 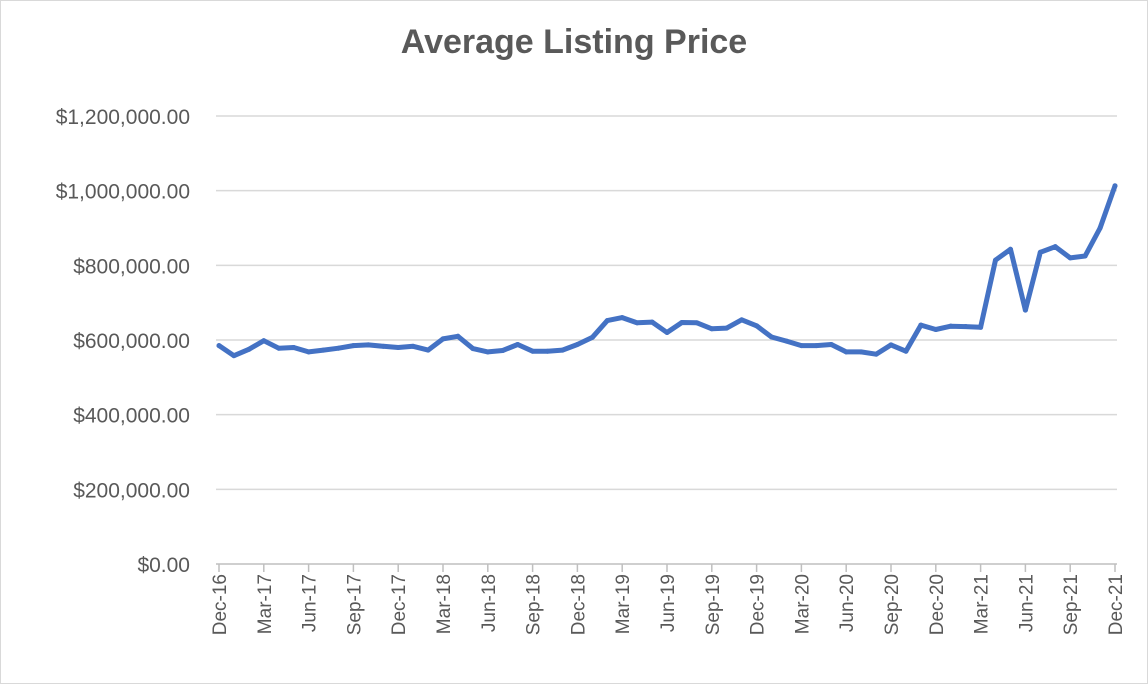 I want to click on x-tick-label: Sep-17, so click(x=354, y=604).